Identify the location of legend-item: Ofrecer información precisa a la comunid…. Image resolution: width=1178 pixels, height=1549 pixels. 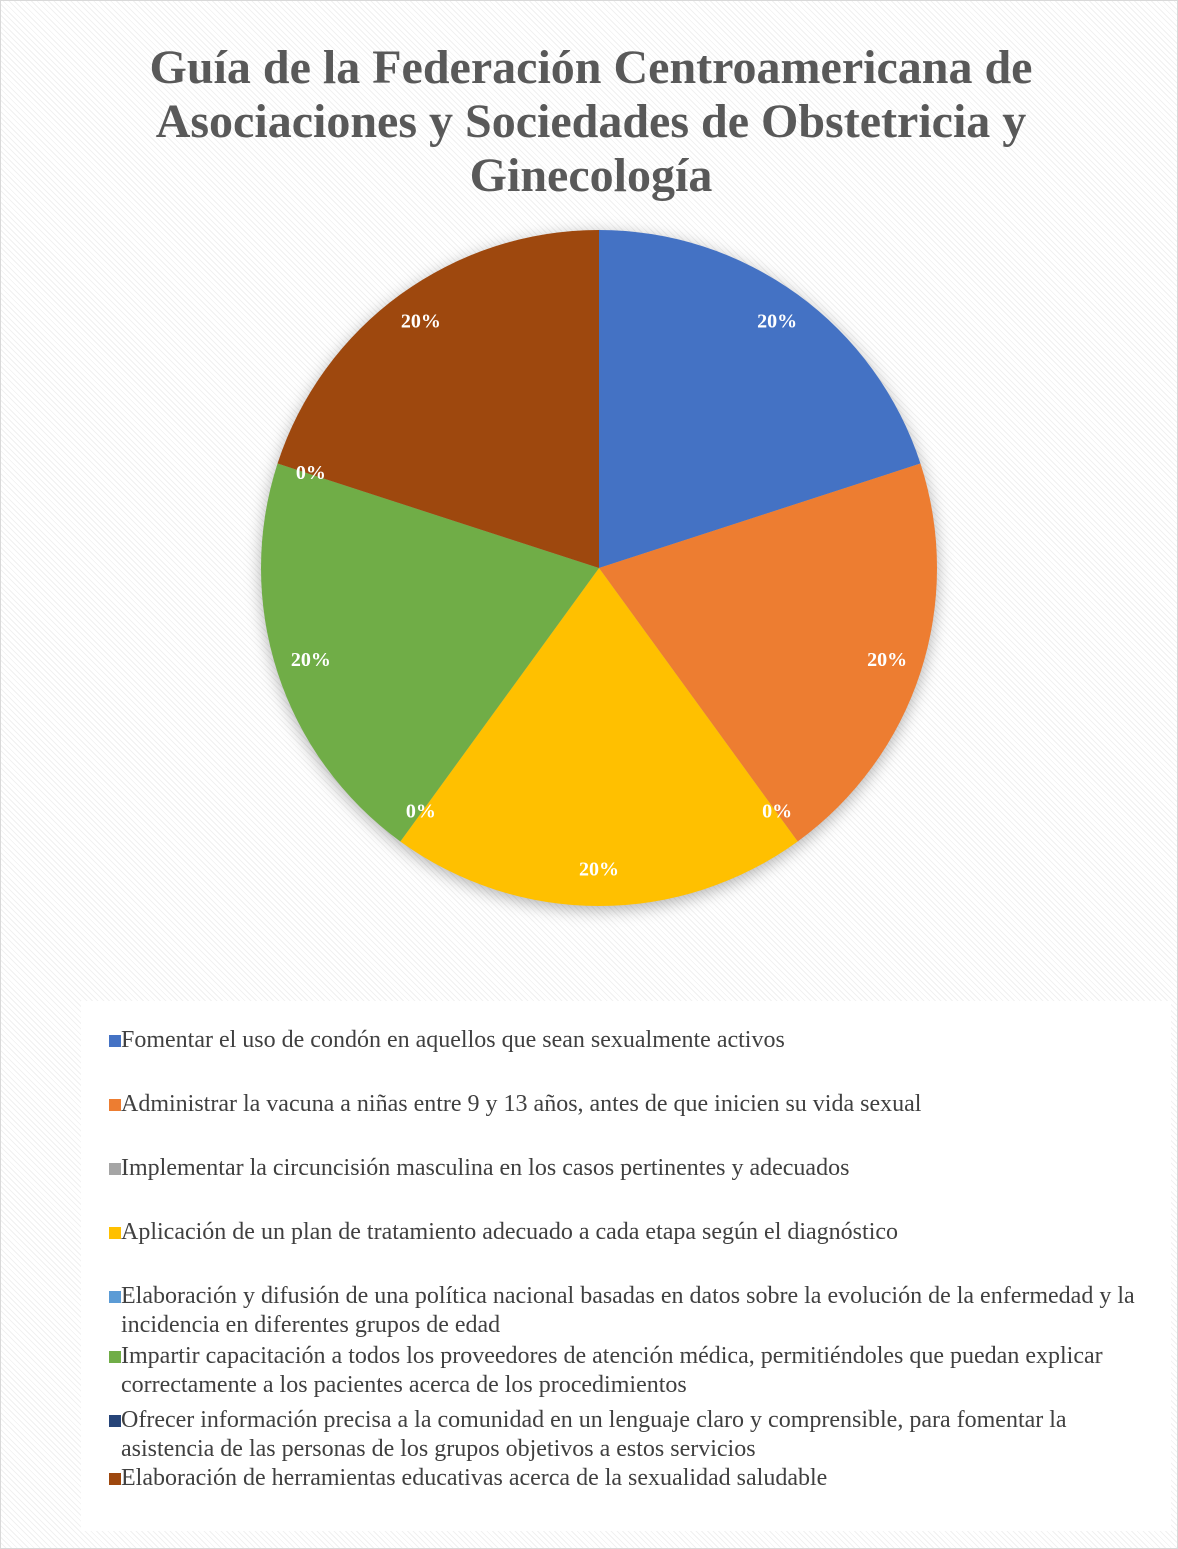
(636, 1435).